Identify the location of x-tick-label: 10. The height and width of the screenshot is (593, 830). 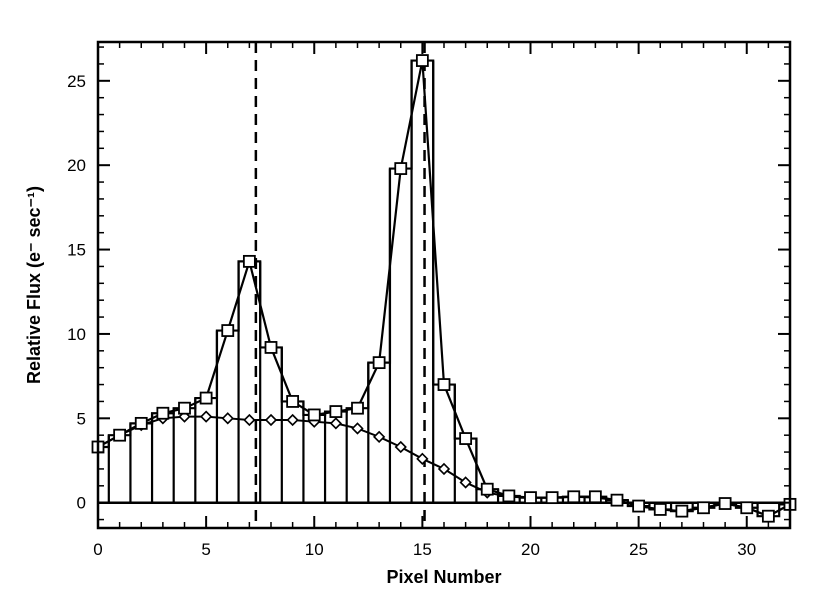
(314, 549).